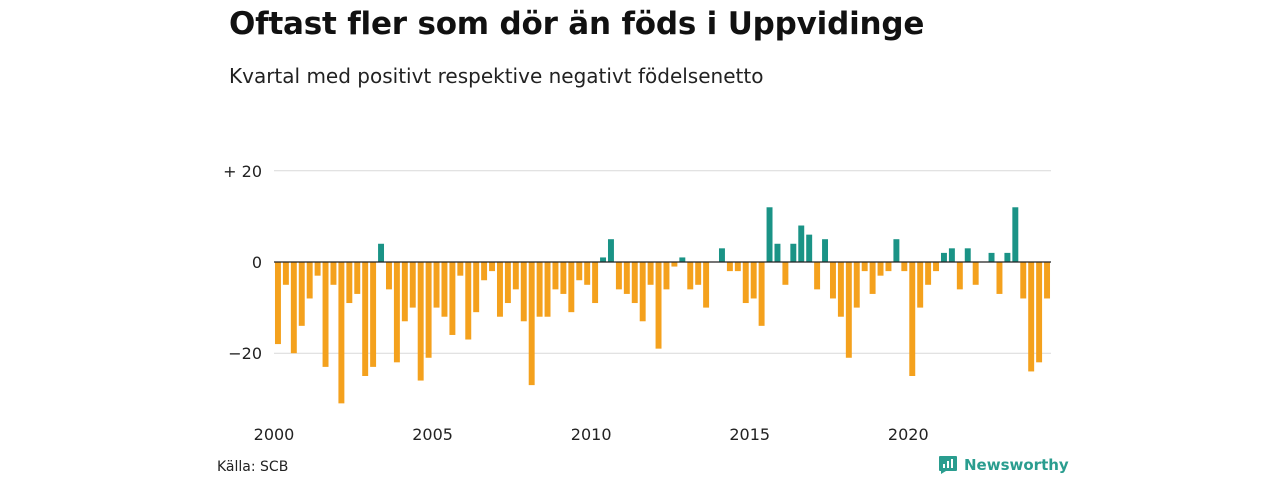 This screenshot has width=1280, height=480. Describe the element at coordinates (432, 434) in the screenshot. I see `x-tick-label: 2005` at that location.